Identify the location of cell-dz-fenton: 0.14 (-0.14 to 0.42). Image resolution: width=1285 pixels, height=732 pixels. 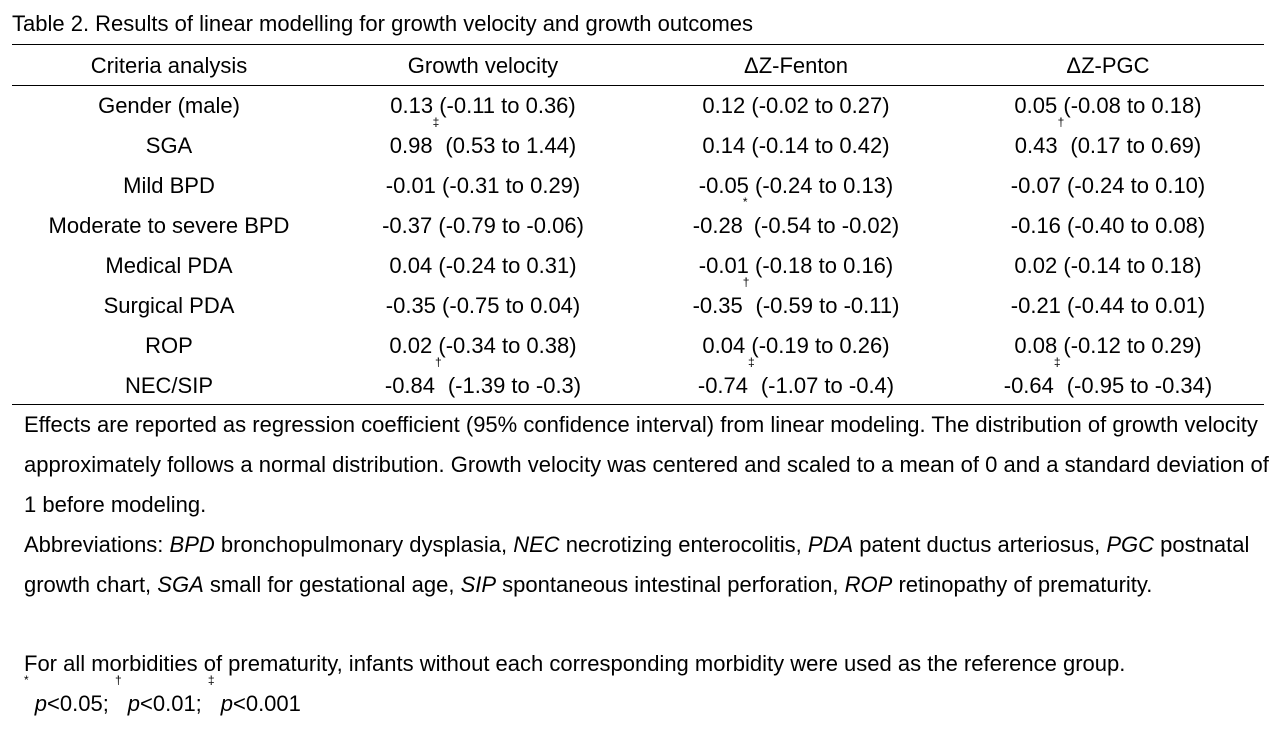
(796, 146).